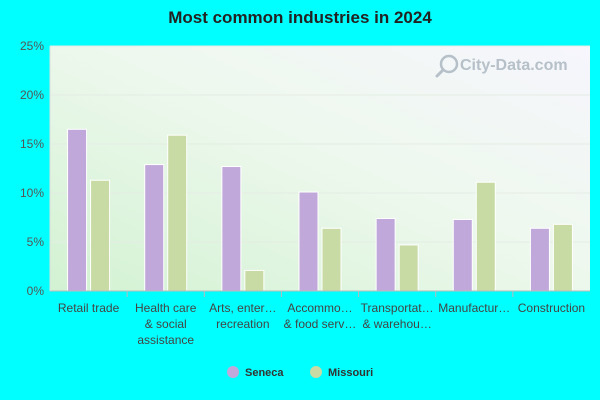 The height and width of the screenshot is (400, 600). Describe the element at coordinates (440, 73) in the screenshot. I see `watermark-magnifier-handle` at that location.